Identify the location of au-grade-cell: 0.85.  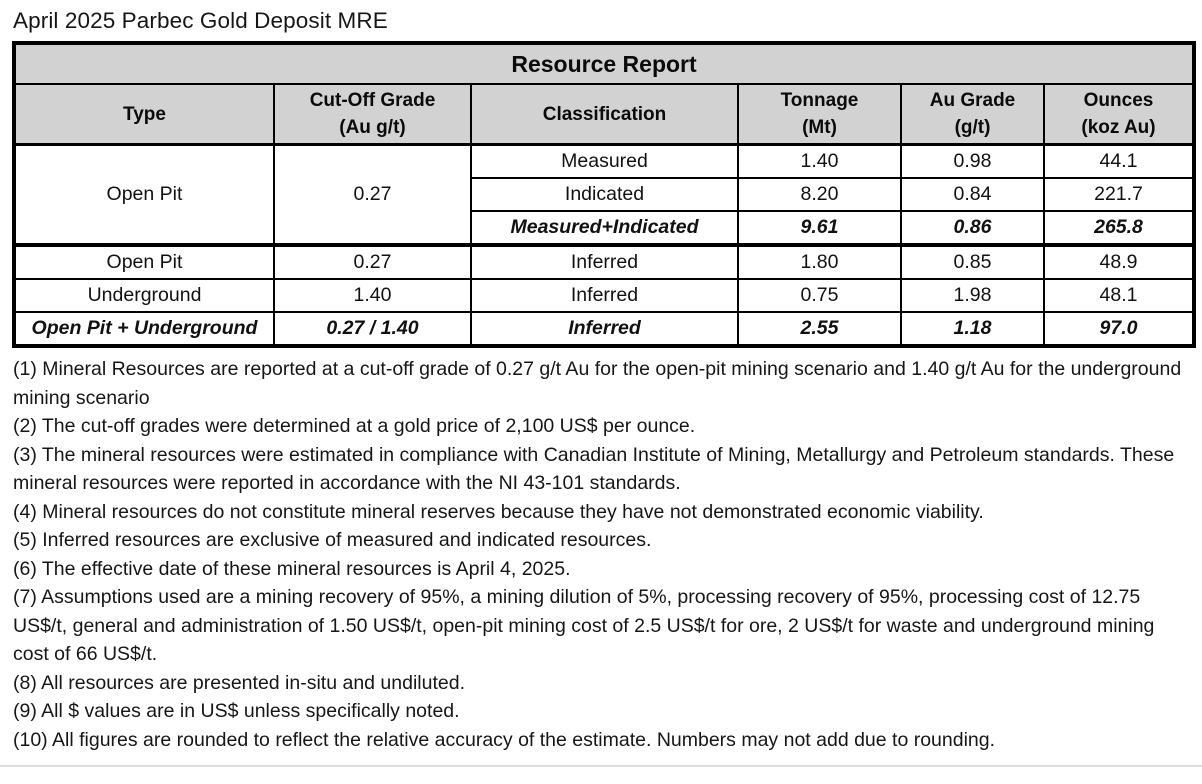
(972, 261).